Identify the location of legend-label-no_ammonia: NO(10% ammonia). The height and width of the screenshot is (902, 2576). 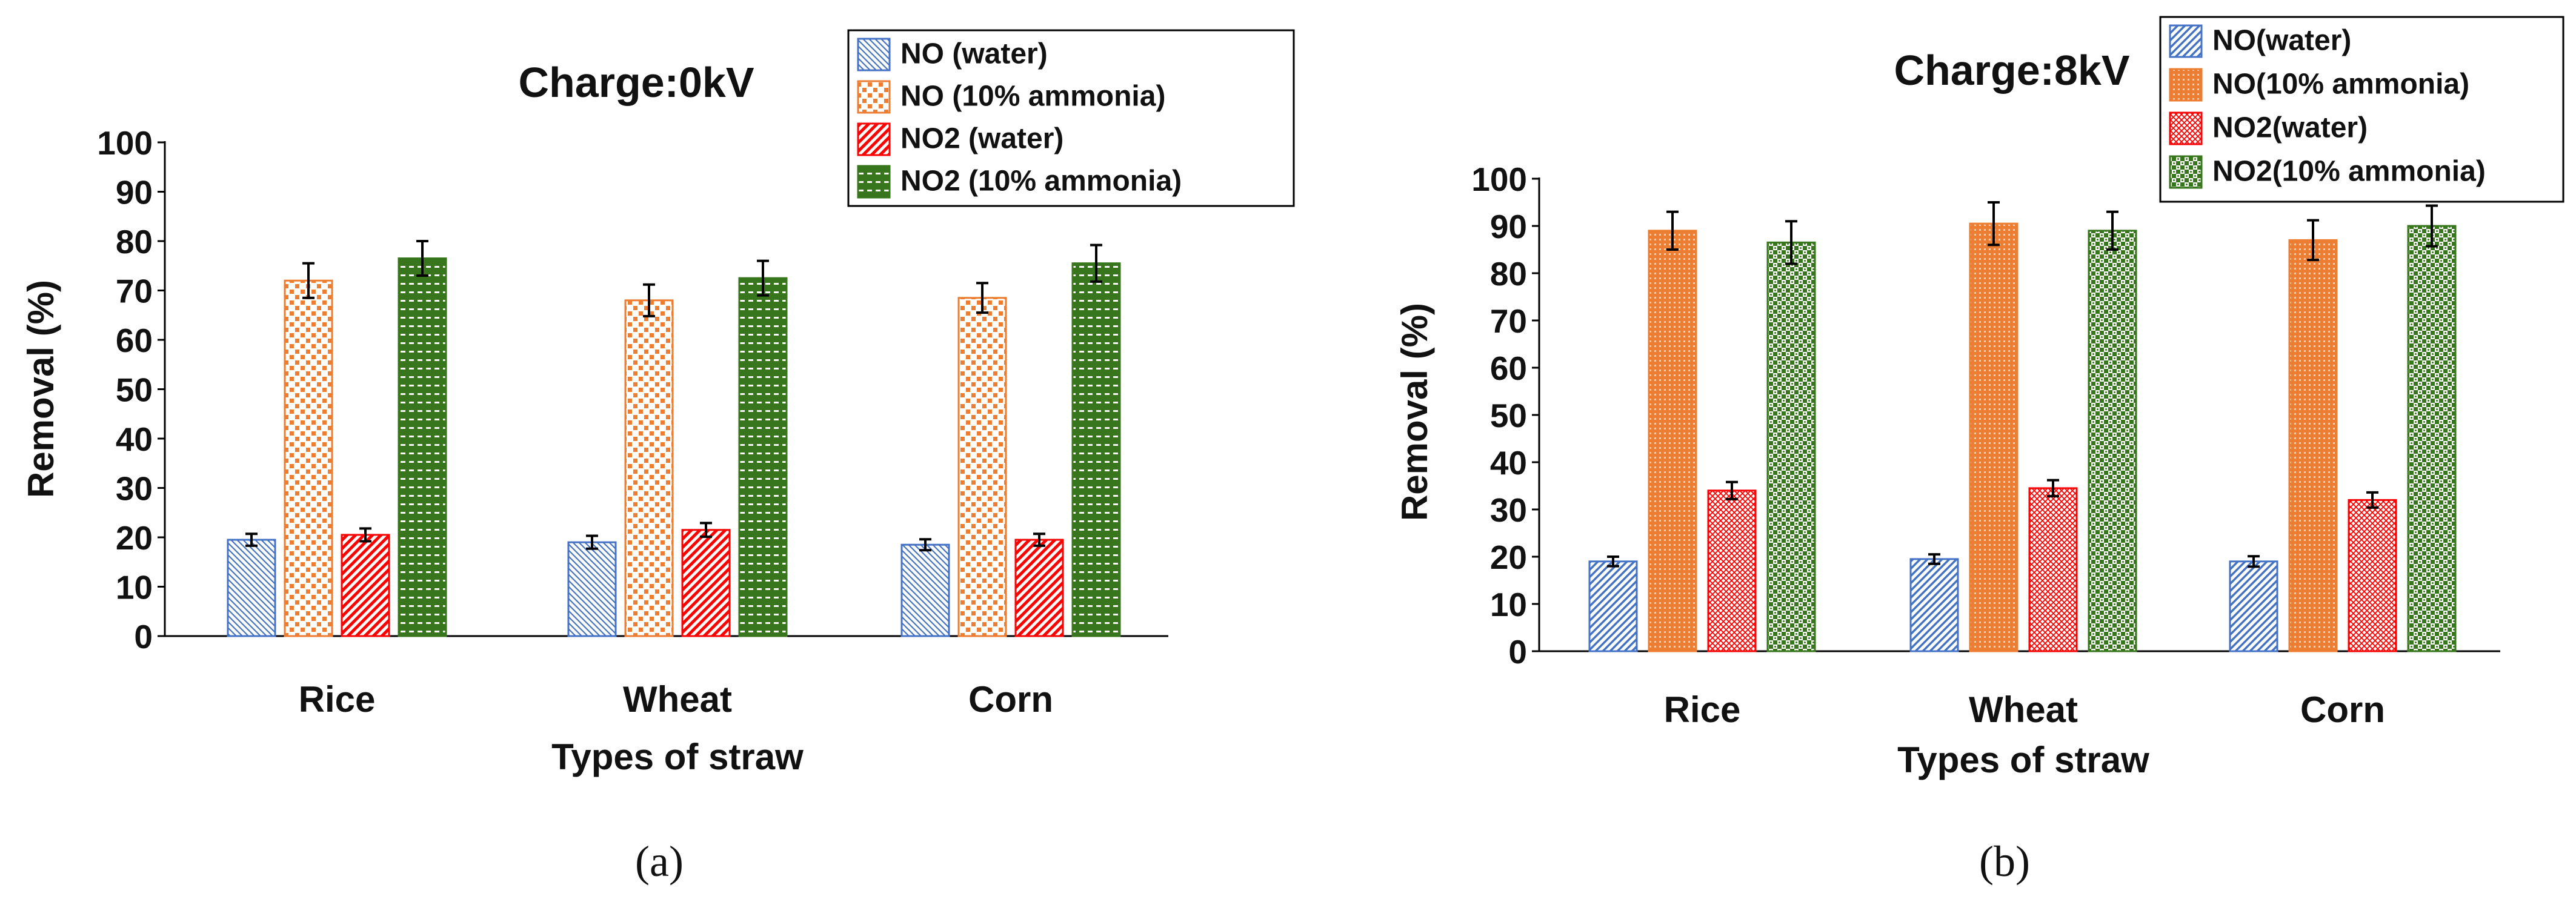
(2340, 85).